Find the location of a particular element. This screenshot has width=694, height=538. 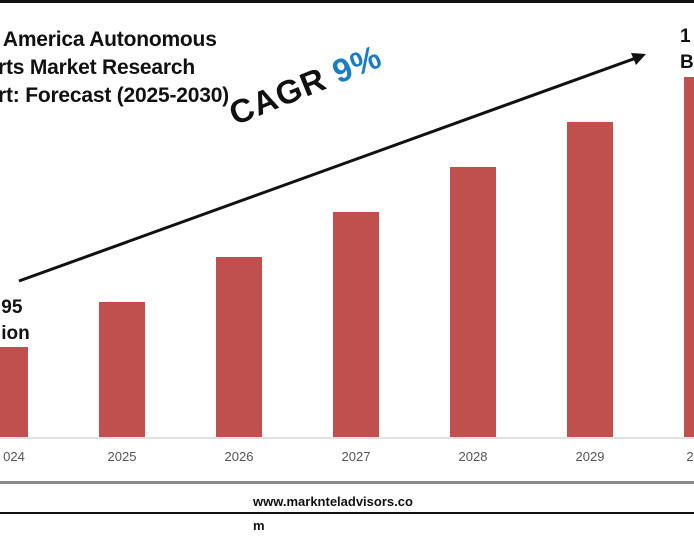

bar-2029 is located at coordinates (590, 279).